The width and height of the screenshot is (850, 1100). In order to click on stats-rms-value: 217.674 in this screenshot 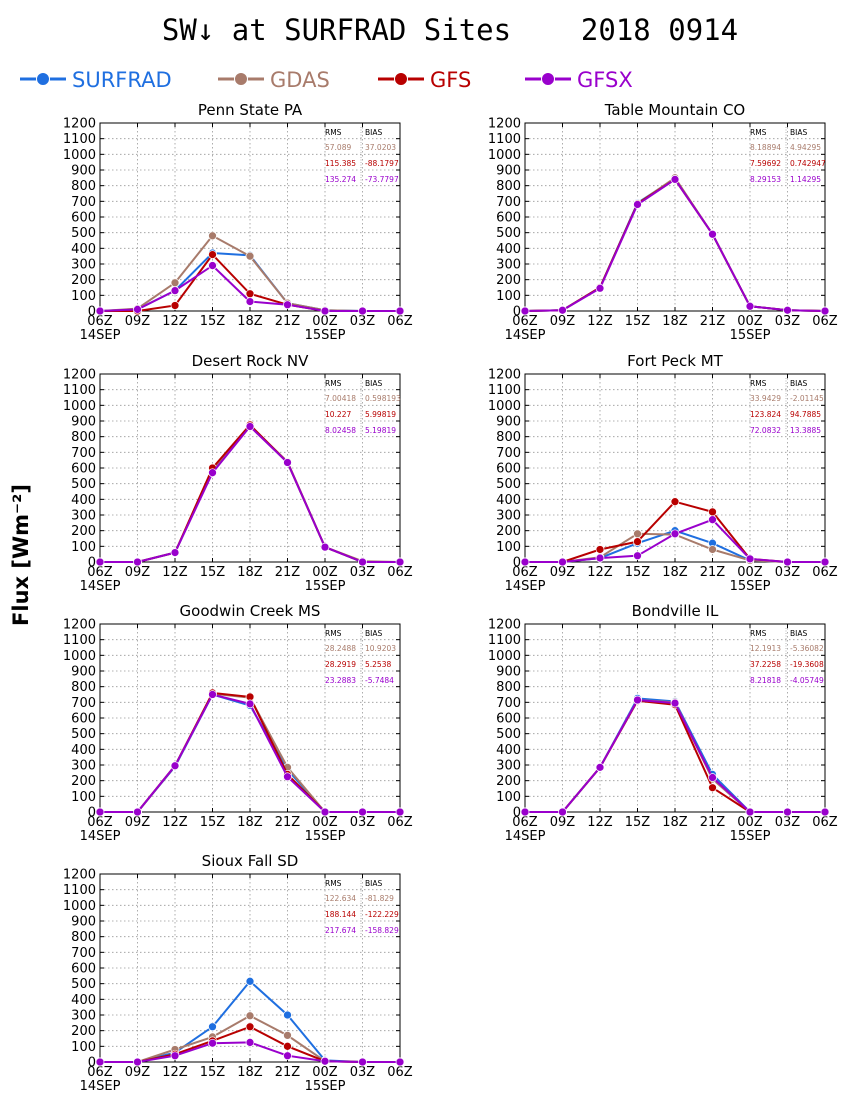, I will do `click(340, 930)`.